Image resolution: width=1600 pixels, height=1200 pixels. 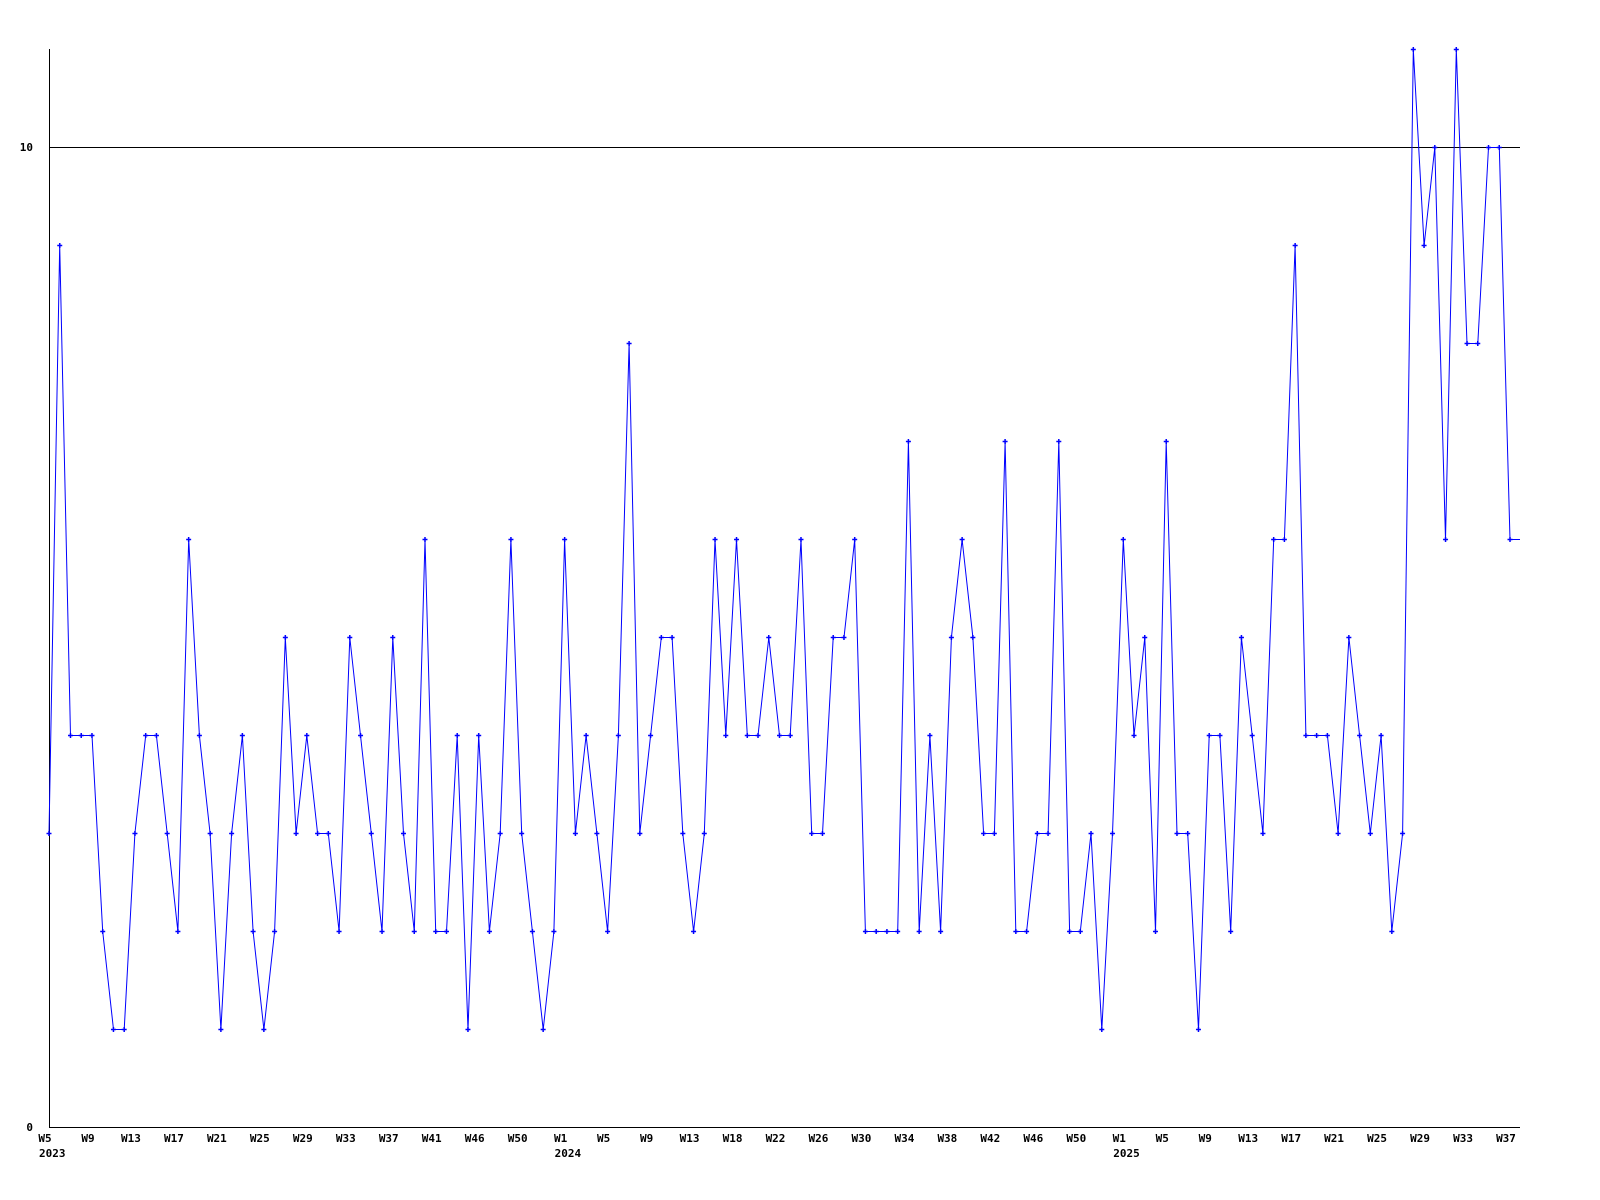 What do you see at coordinates (904, 1138) in the screenshot?
I see `x-tick-label: W34` at bounding box center [904, 1138].